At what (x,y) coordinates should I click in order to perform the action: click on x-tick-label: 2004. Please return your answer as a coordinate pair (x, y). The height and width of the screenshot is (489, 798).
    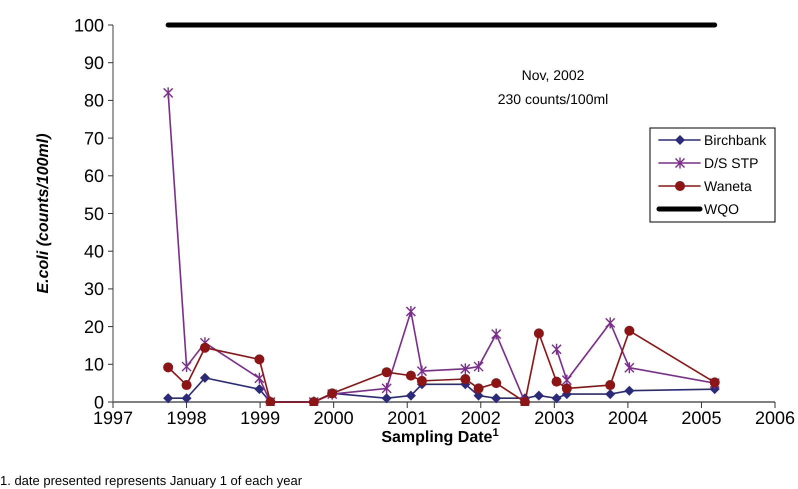
    Looking at the image, I should click on (628, 418).